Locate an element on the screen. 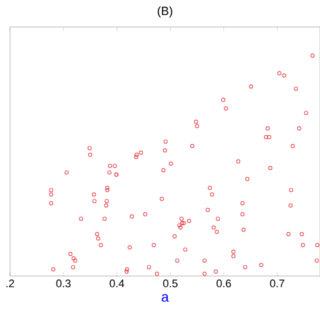 This screenshot has width=320, height=320. x-tick-label: 0.3 is located at coordinates (63, 284).